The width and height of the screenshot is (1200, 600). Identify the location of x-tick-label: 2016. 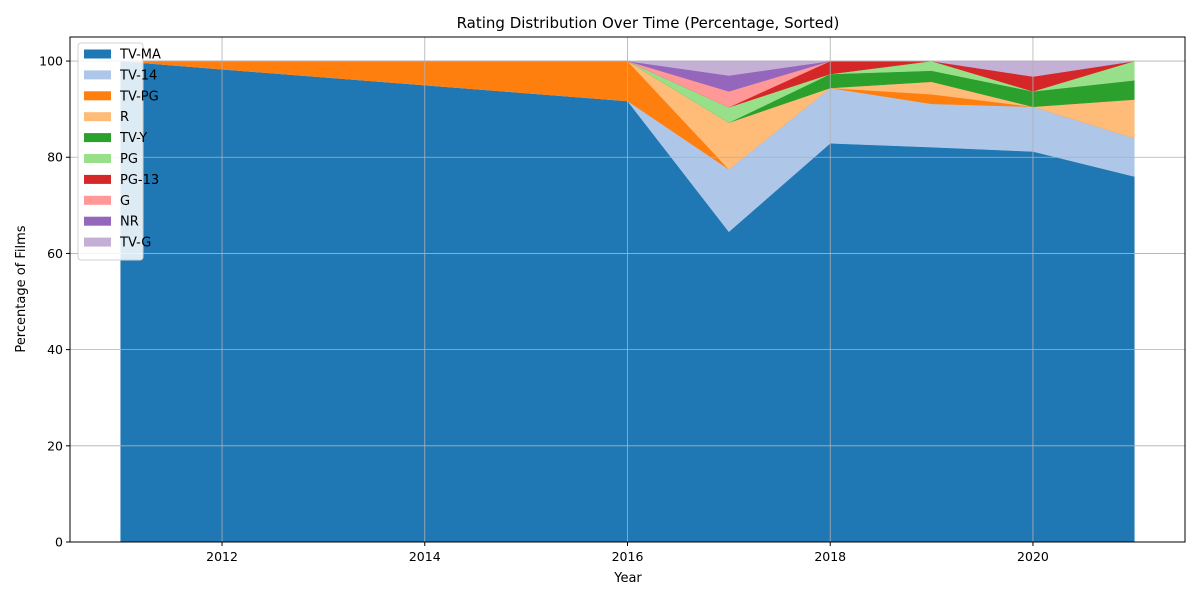
(628, 556).